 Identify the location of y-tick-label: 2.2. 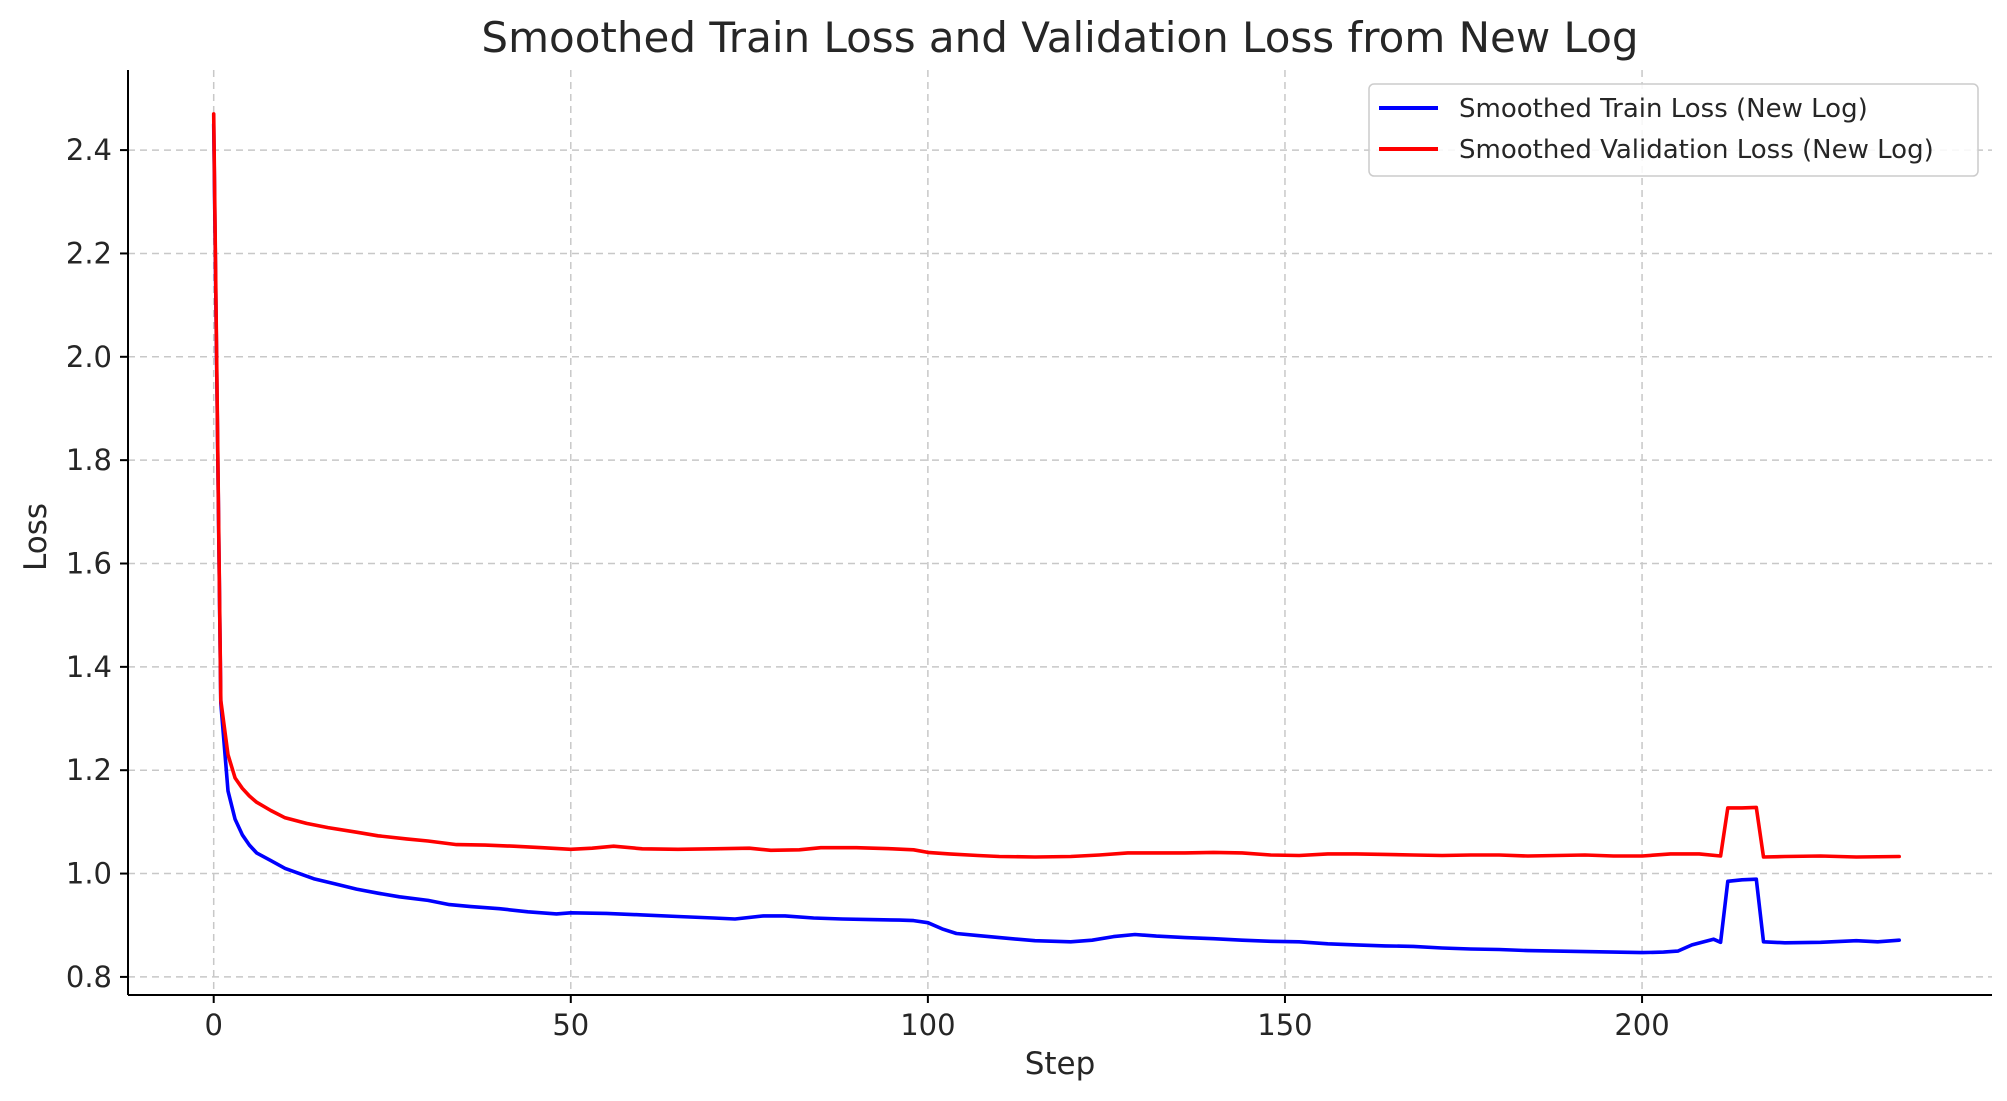
(89, 253).